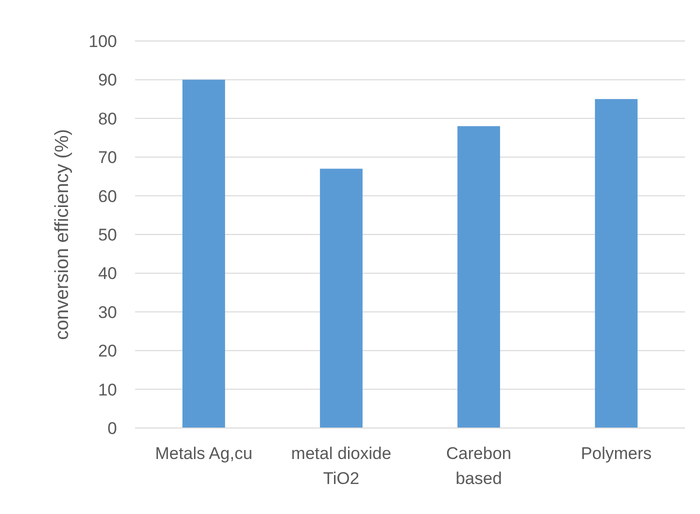 The image size is (700, 514). What do you see at coordinates (107, 390) in the screenshot?
I see `y-tick-label: 10` at bounding box center [107, 390].